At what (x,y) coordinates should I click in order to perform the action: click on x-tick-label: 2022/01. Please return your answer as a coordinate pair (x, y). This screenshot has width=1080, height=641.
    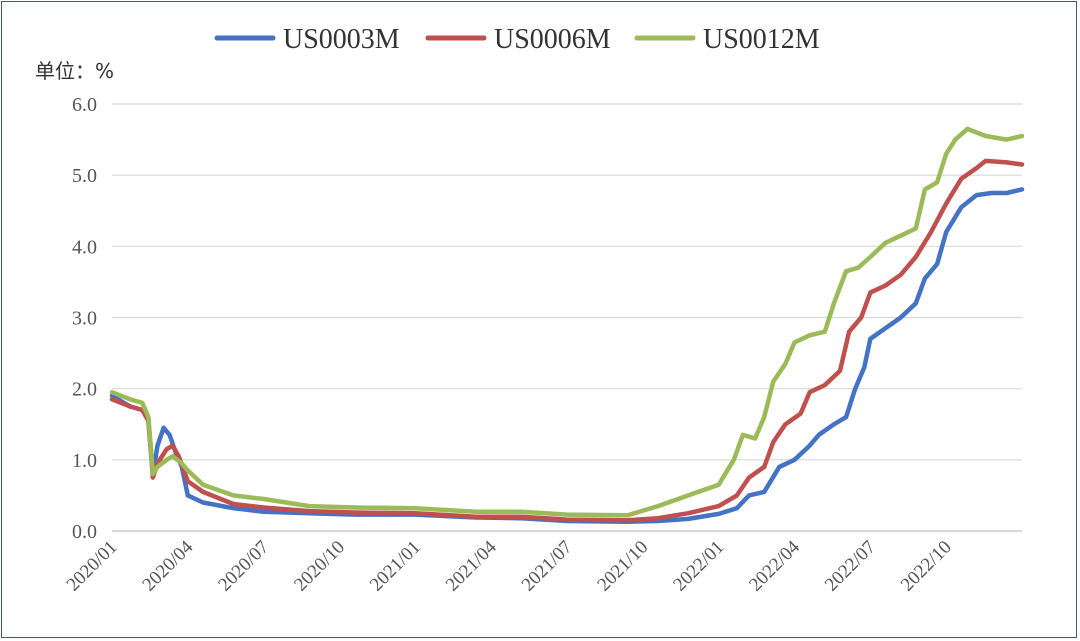
    Looking at the image, I should click on (698, 566).